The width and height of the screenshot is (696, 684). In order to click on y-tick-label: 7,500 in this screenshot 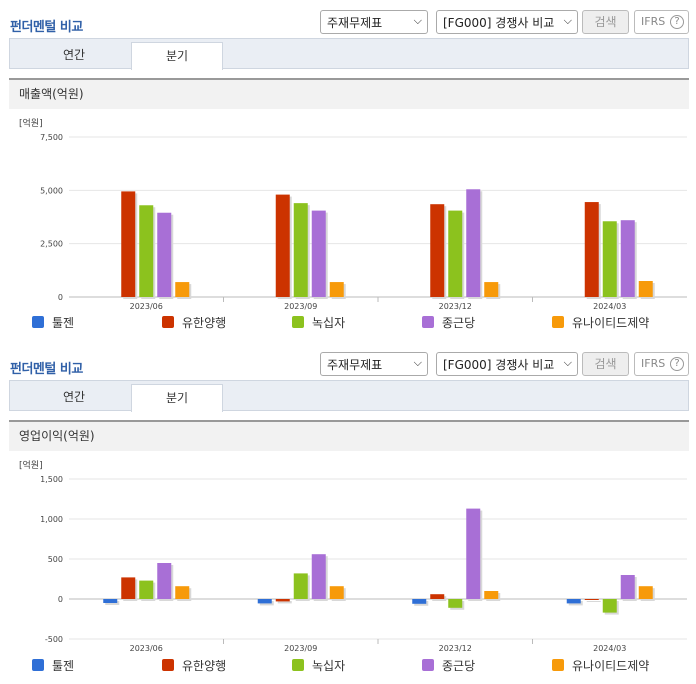, I will do `click(51, 137)`.